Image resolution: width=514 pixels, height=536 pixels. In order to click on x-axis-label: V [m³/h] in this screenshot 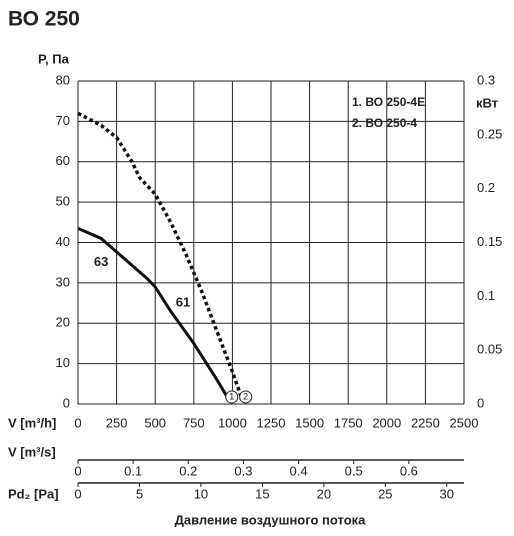, I will do `click(32, 422)`.